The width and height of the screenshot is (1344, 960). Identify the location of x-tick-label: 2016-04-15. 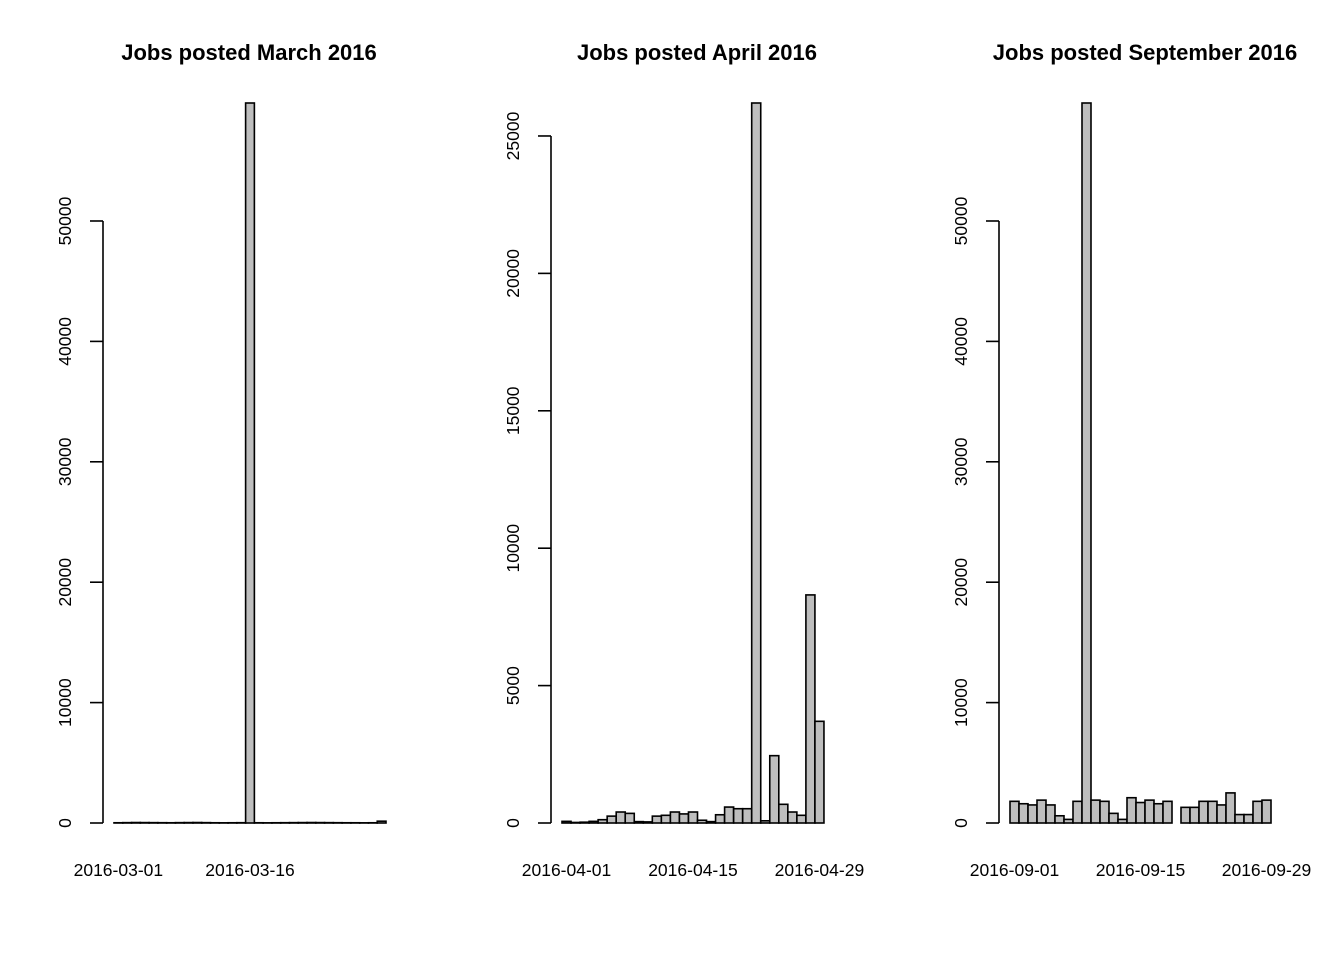
(693, 870).